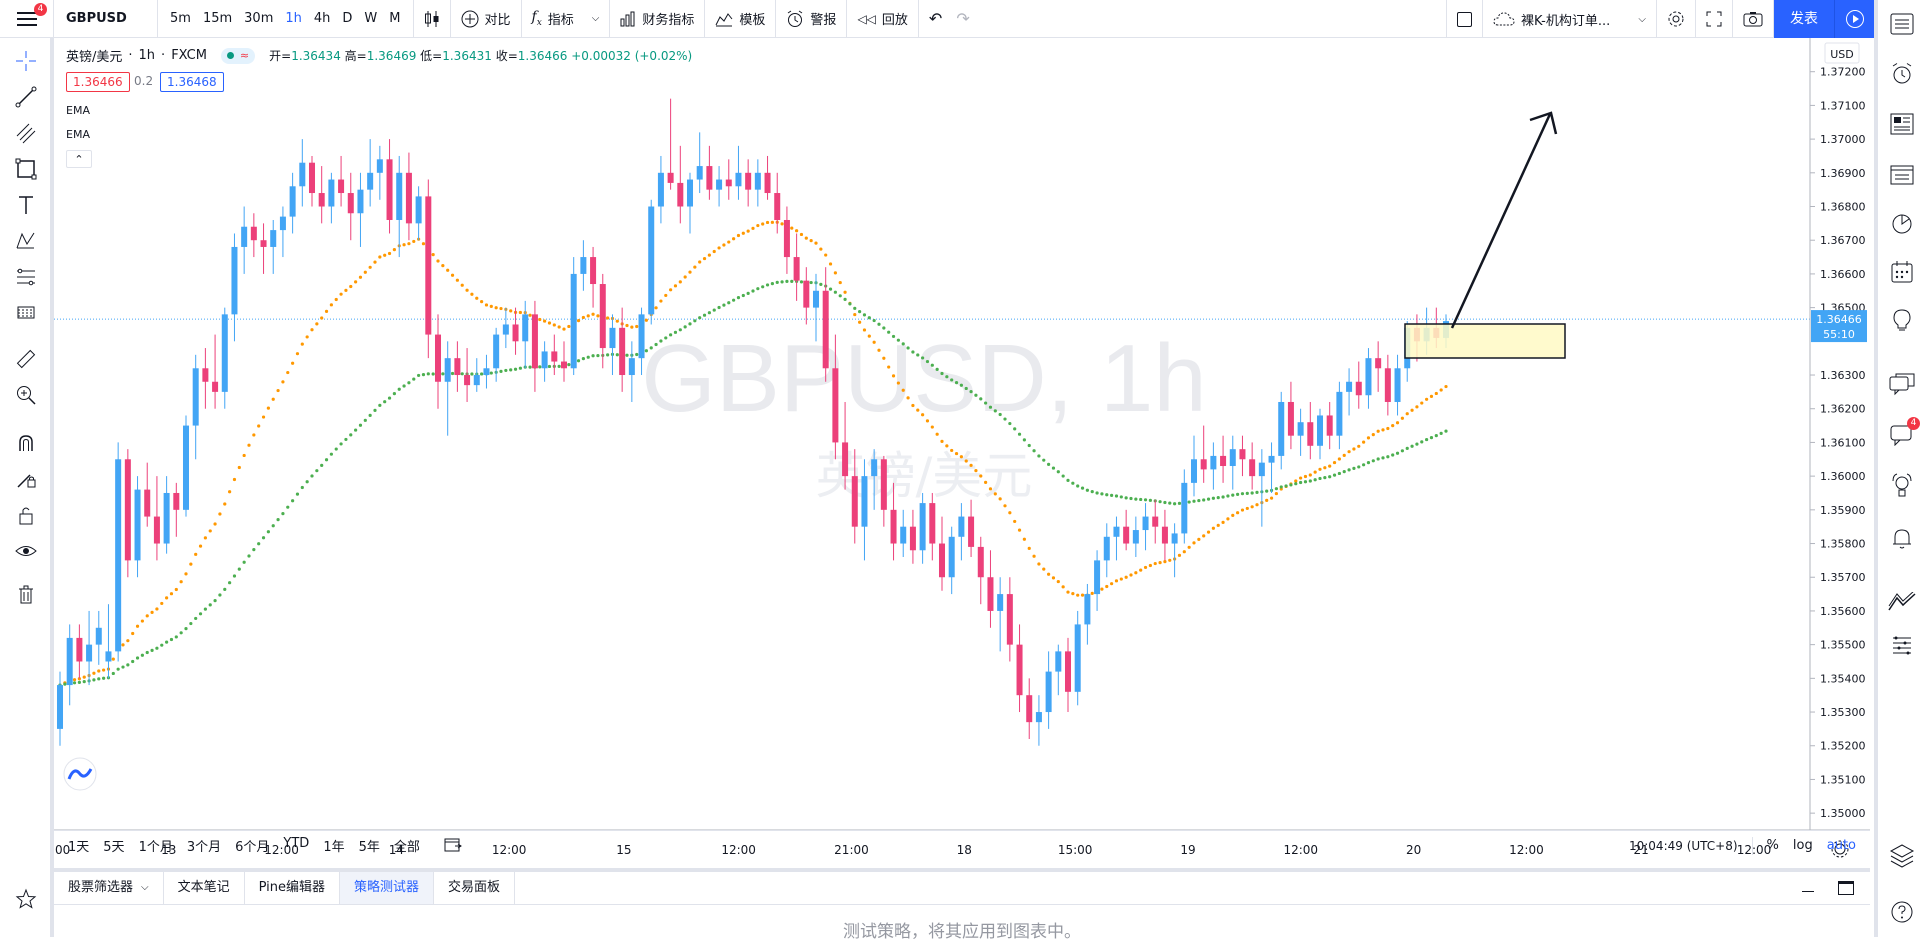  Describe the element at coordinates (26, 169) in the screenshot. I see `shapes-tool` at that location.